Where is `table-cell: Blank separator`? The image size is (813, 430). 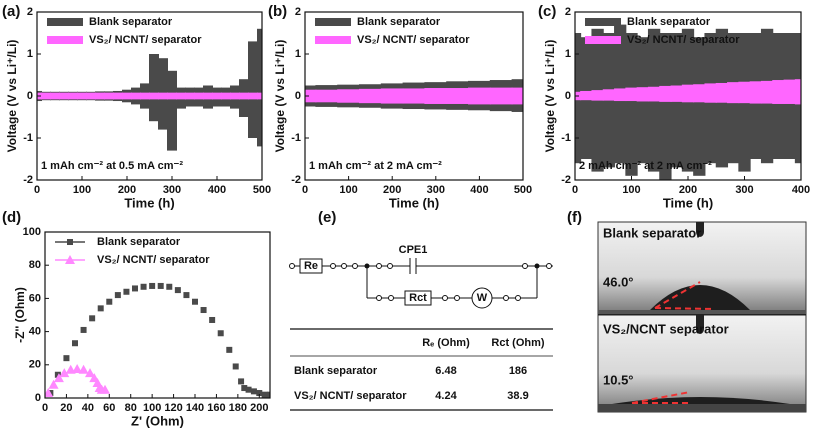
table-cell: Blank separator is located at coordinates (336, 371).